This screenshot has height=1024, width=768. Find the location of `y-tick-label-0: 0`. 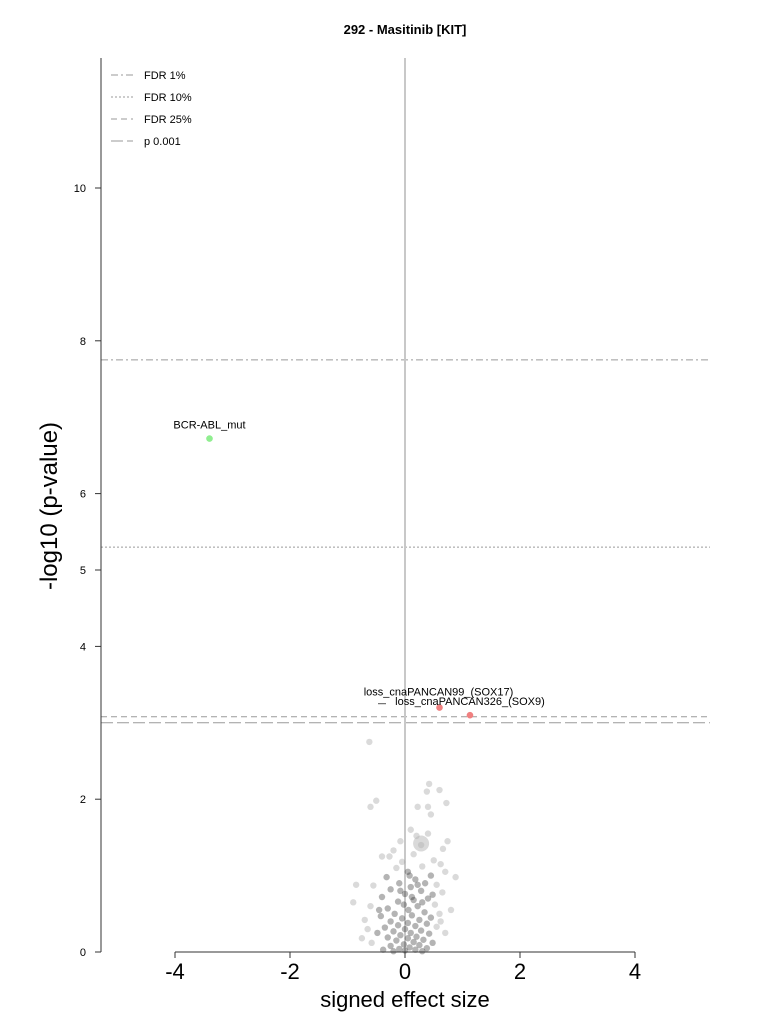

y-tick-label-0: 0 is located at coordinates (83, 953).